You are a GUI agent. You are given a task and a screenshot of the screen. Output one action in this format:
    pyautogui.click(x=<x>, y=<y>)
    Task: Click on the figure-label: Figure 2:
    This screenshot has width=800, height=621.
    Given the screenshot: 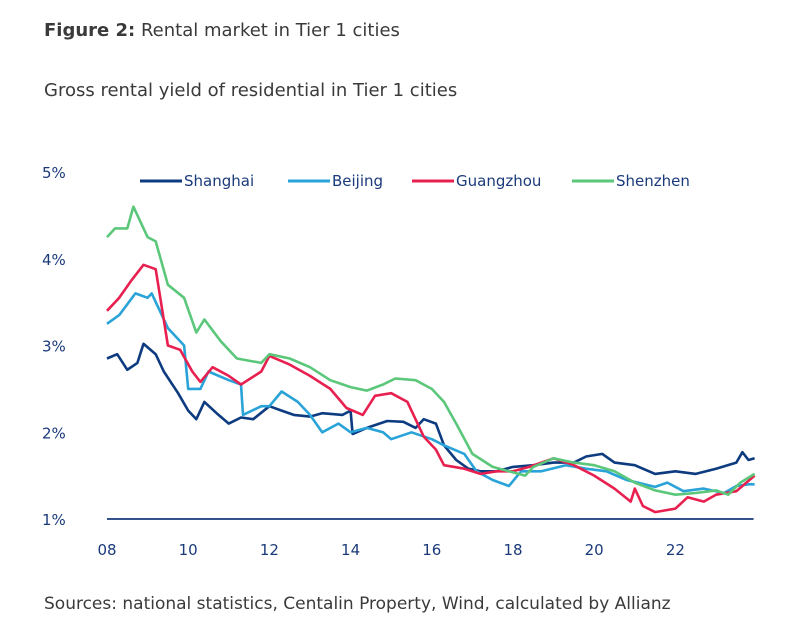 What is the action you would take?
    pyautogui.click(x=90, y=30)
    